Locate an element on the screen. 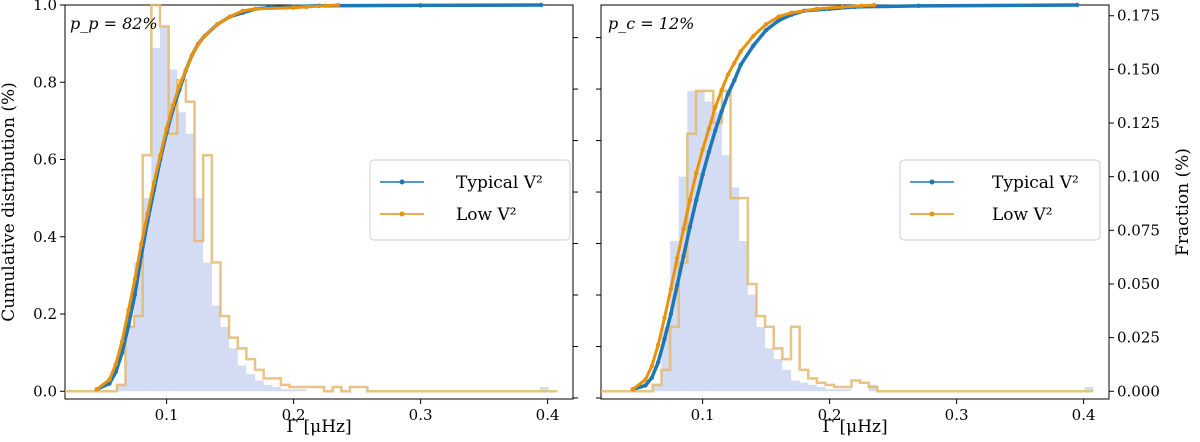 The height and width of the screenshot is (442, 1200). left-y-tick-label: 0.0 is located at coordinates (45, 391).